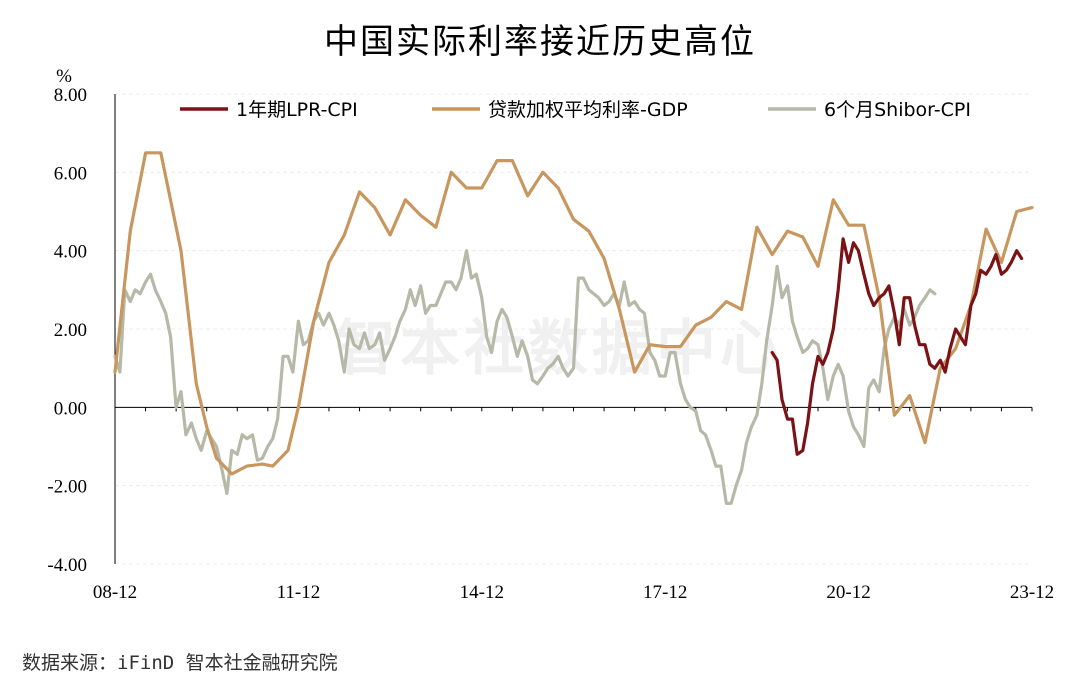  Describe the element at coordinates (180, 663) in the screenshot. I see `data-source-note: 数据来源：iFinD 智本社金融研究院` at that location.